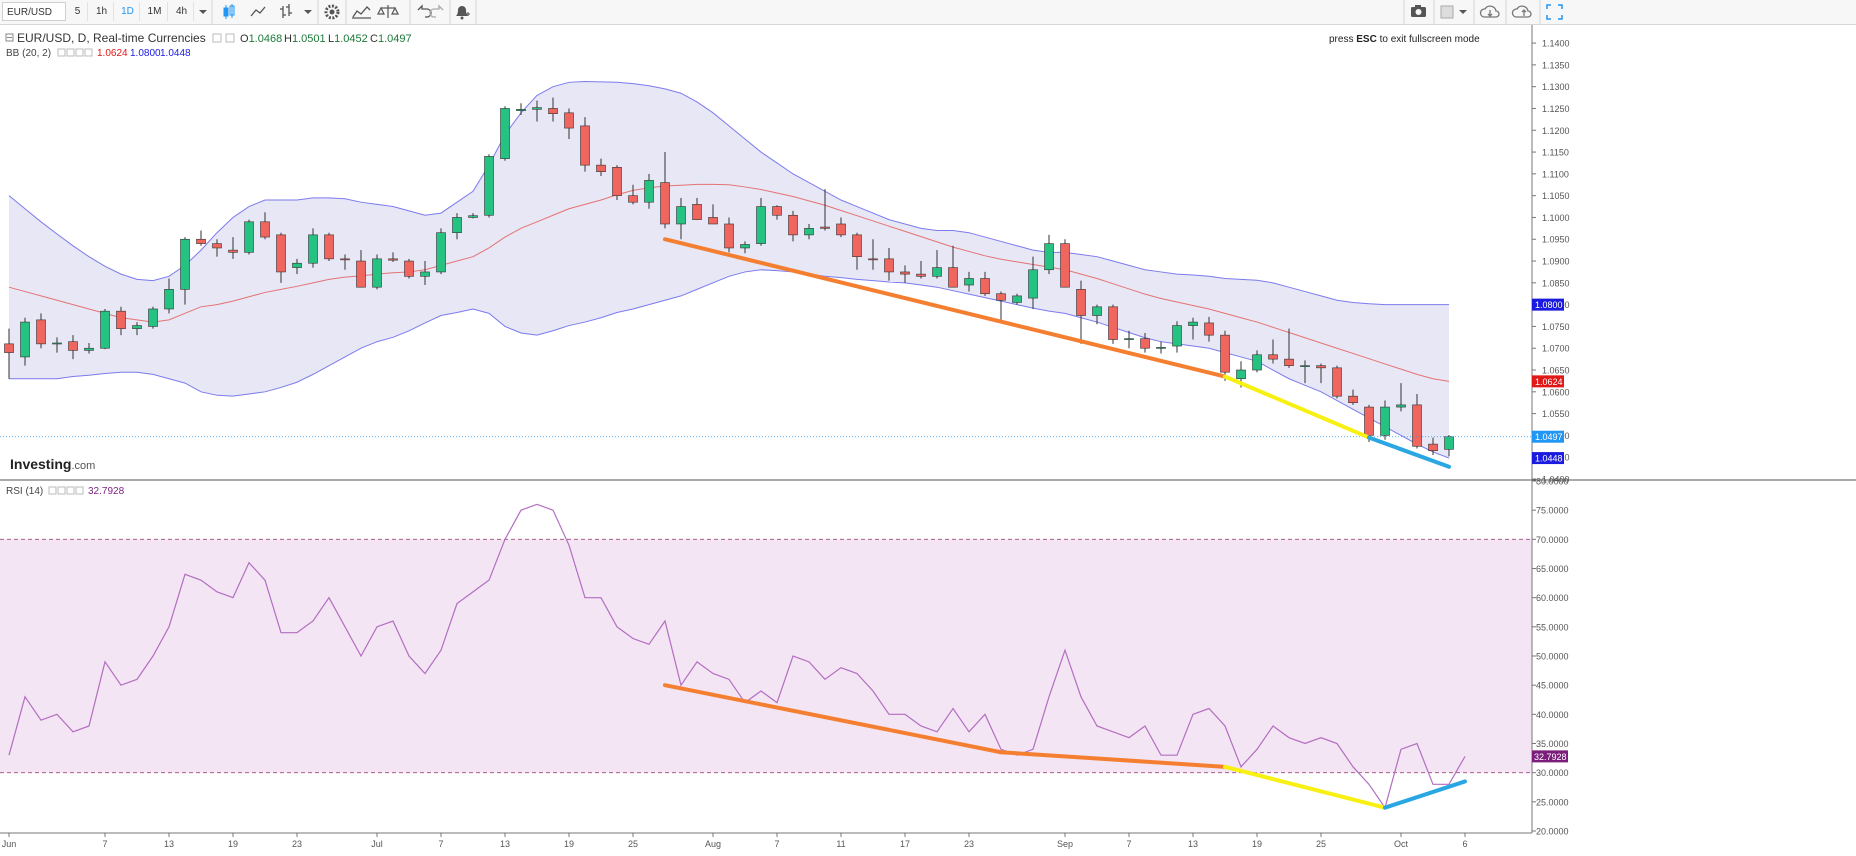 The image size is (1856, 856). What do you see at coordinates (463, 13) in the screenshot?
I see `alert-icon` at bounding box center [463, 13].